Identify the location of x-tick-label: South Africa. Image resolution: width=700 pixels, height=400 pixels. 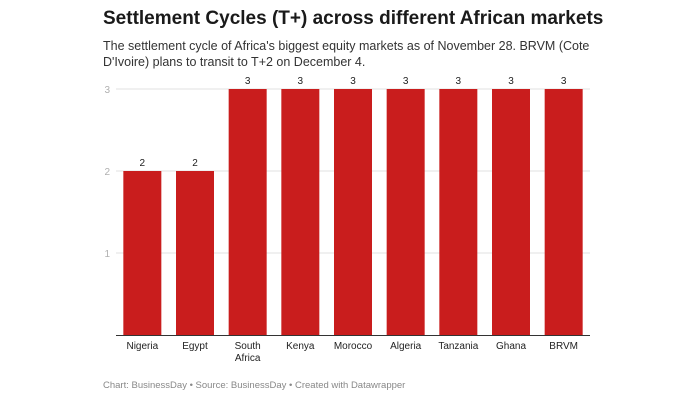
(248, 352).